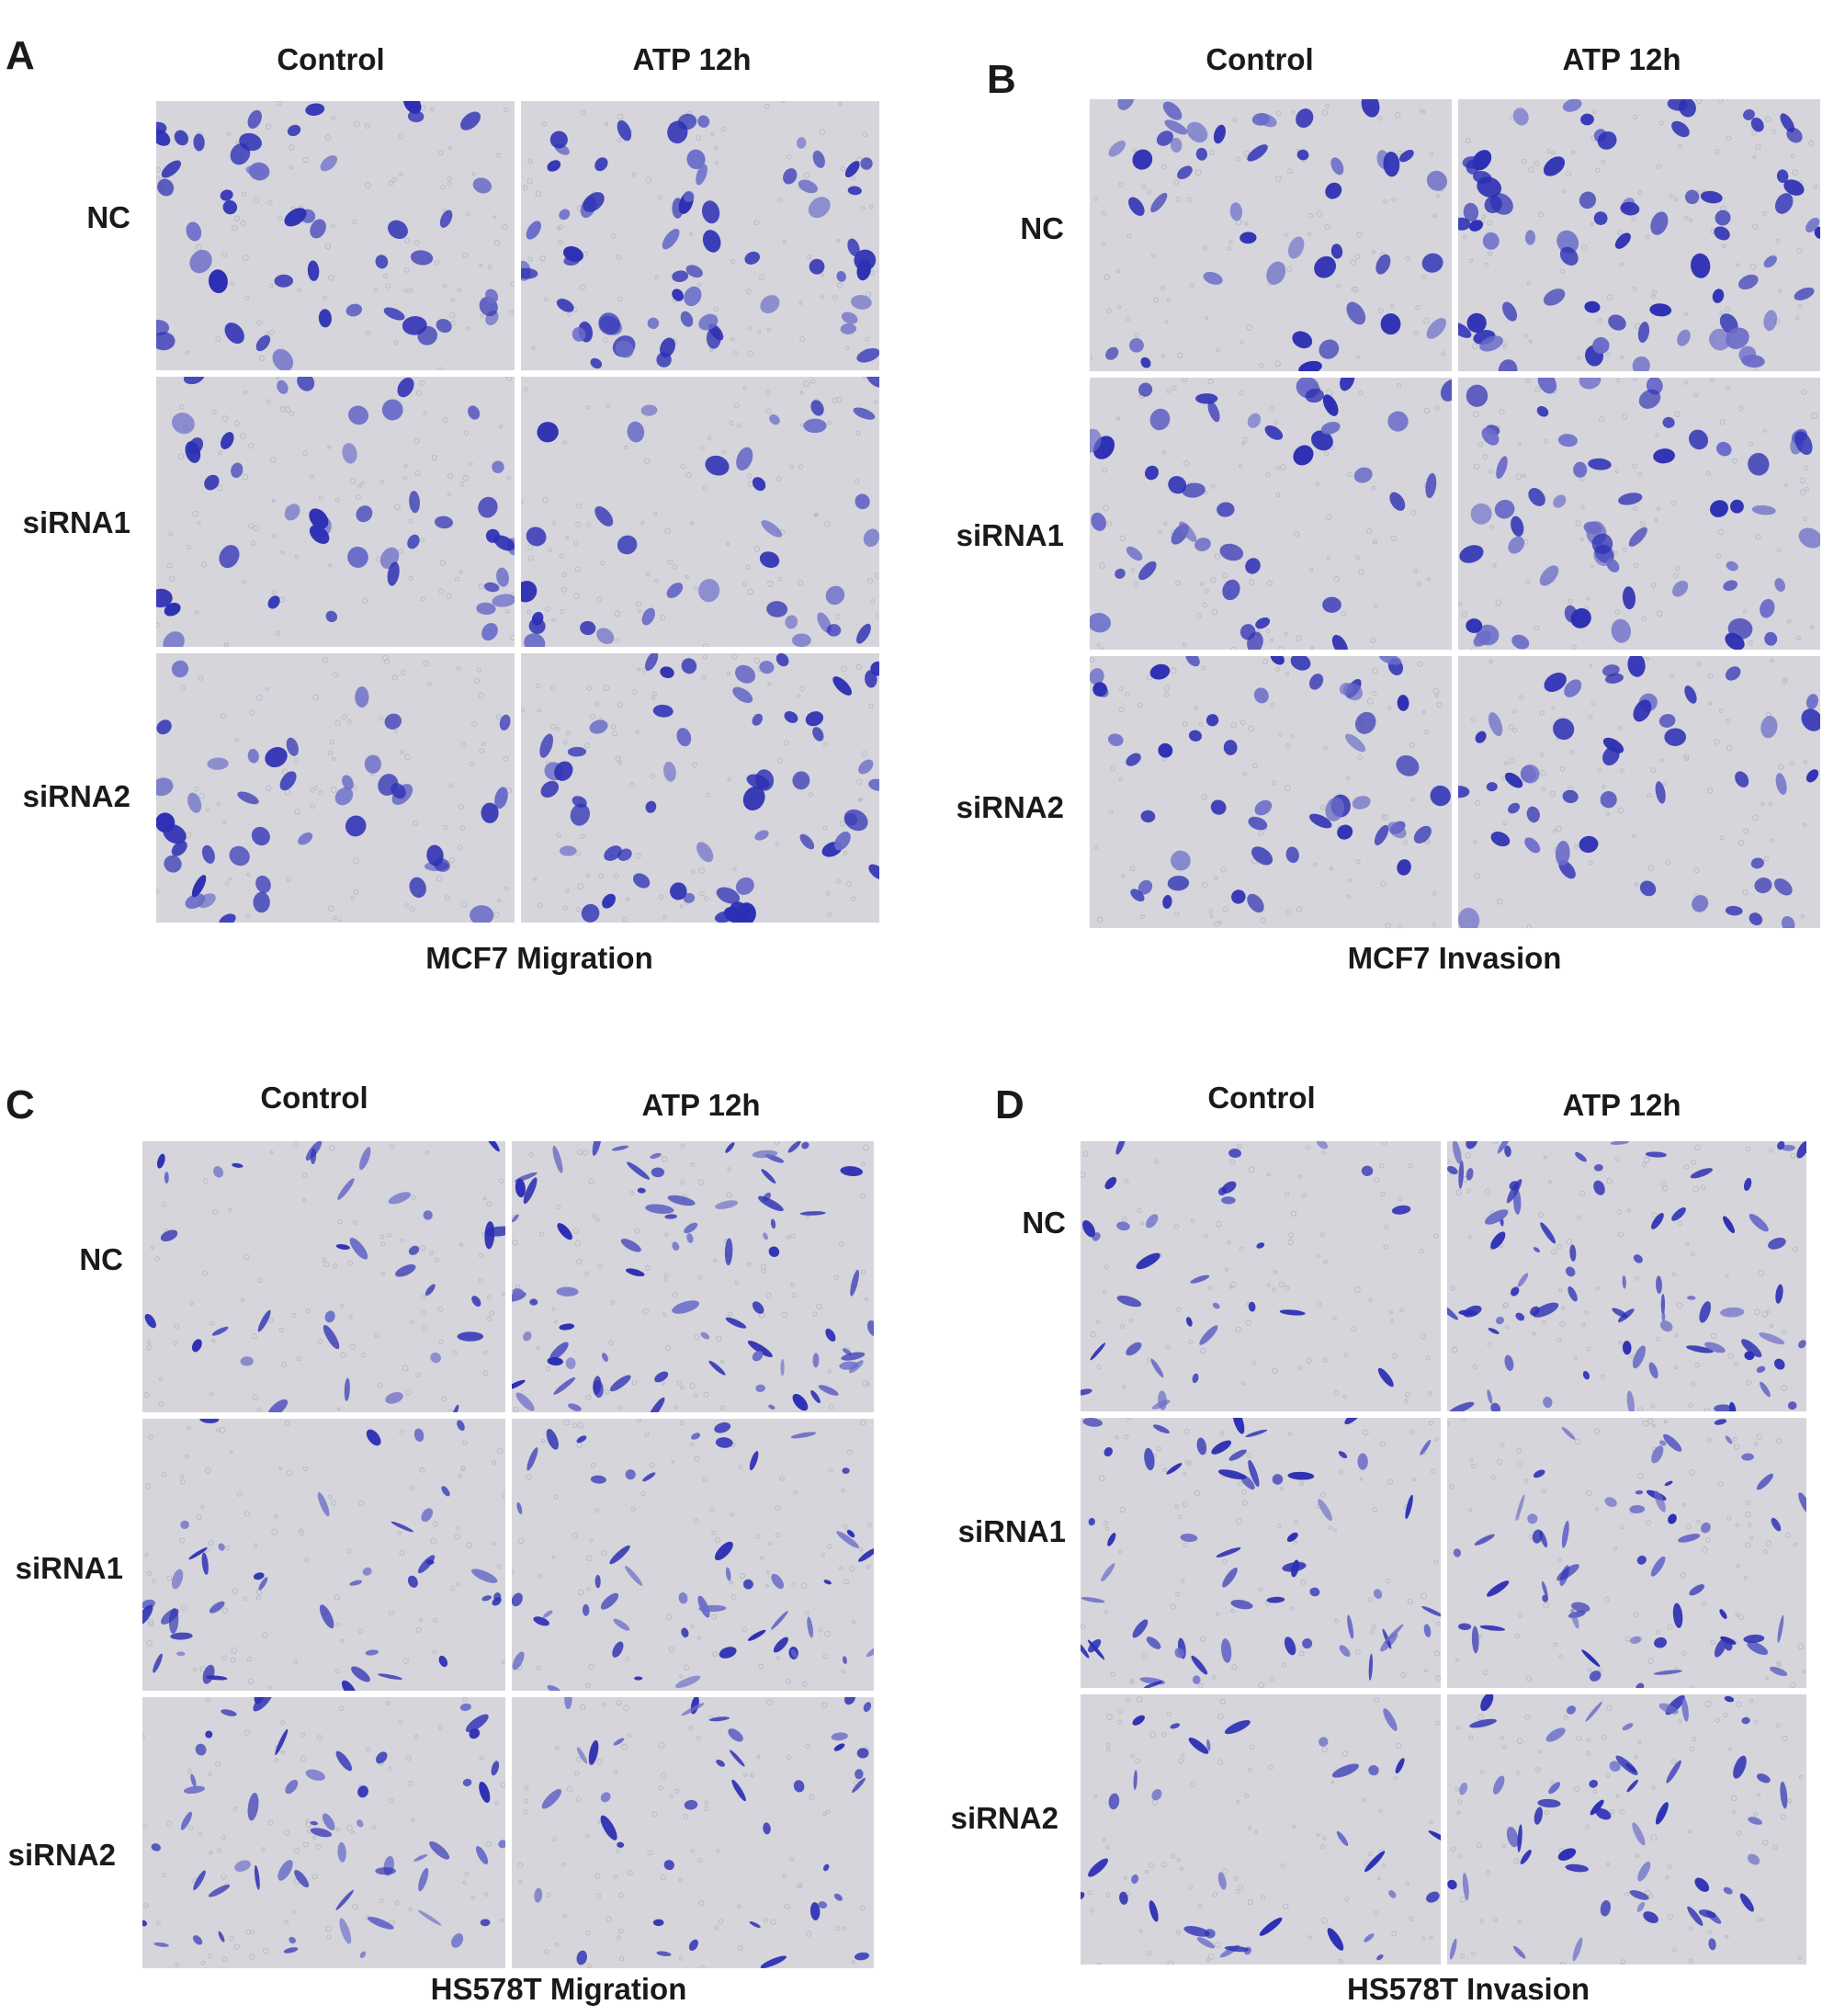  I want to click on panel-letter: D, so click(1009, 1104).